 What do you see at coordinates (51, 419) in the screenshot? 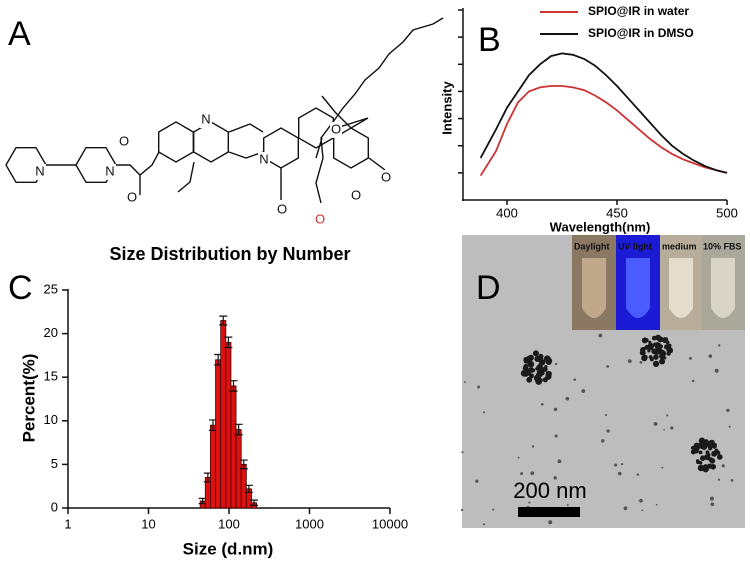
I see `y-tick-label: 10` at bounding box center [51, 419].